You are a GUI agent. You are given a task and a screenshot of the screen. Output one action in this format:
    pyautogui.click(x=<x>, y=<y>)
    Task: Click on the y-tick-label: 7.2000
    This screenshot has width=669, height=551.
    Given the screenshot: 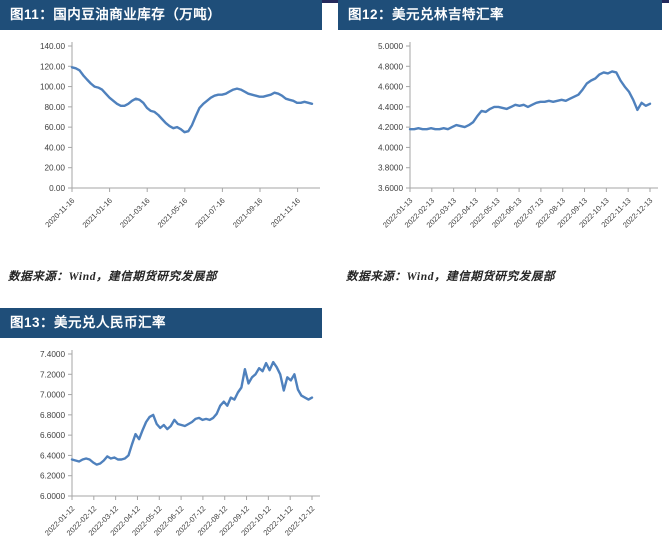 What is the action you would take?
    pyautogui.click(x=52, y=374)
    